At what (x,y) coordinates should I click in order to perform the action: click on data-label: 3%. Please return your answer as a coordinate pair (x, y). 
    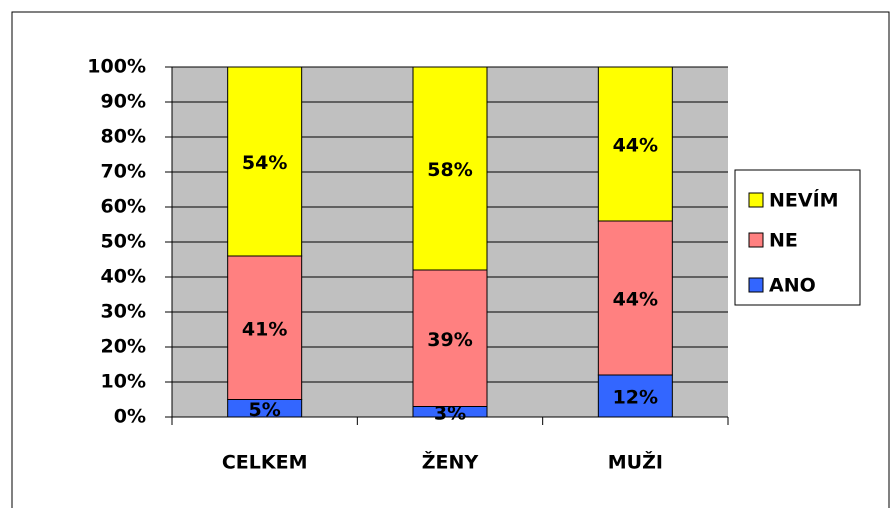
    Looking at the image, I should click on (450, 413).